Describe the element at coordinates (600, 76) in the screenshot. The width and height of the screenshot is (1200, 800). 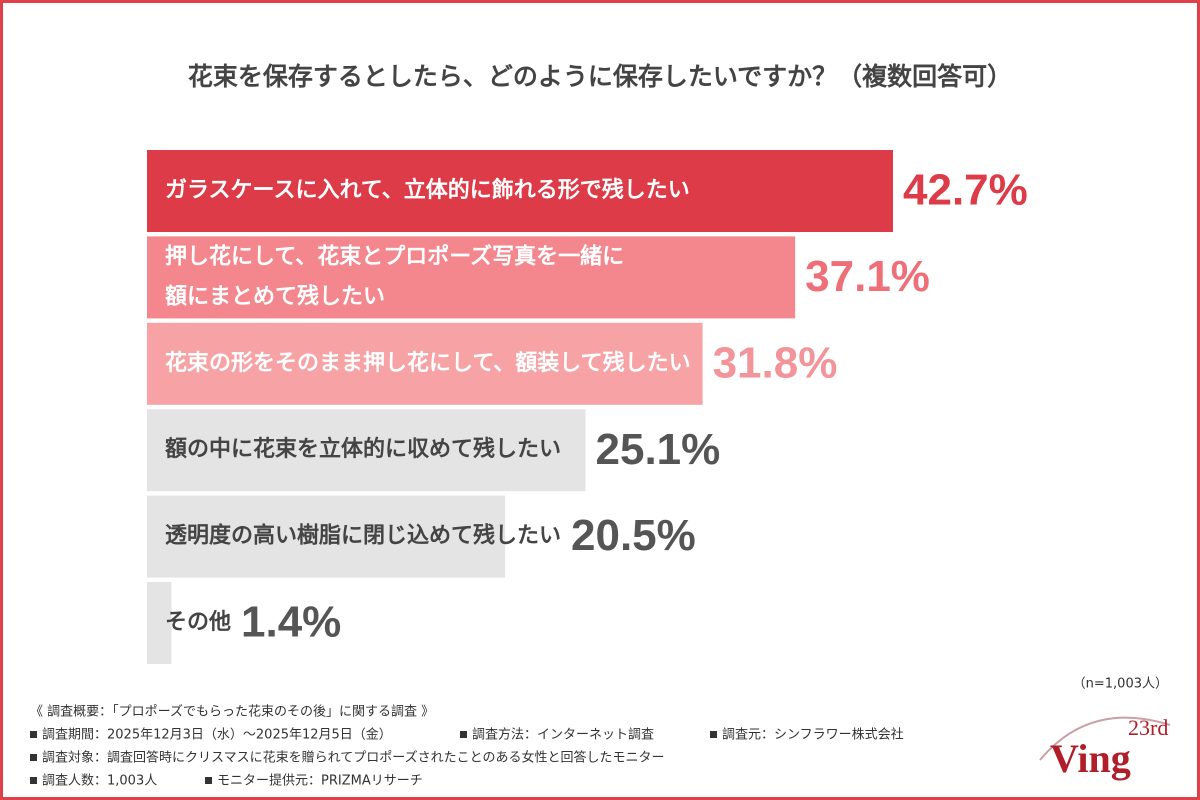
I see `chart-title: 花束を保存するとしたら、どのように保存したいですか？（複数回答可）` at that location.